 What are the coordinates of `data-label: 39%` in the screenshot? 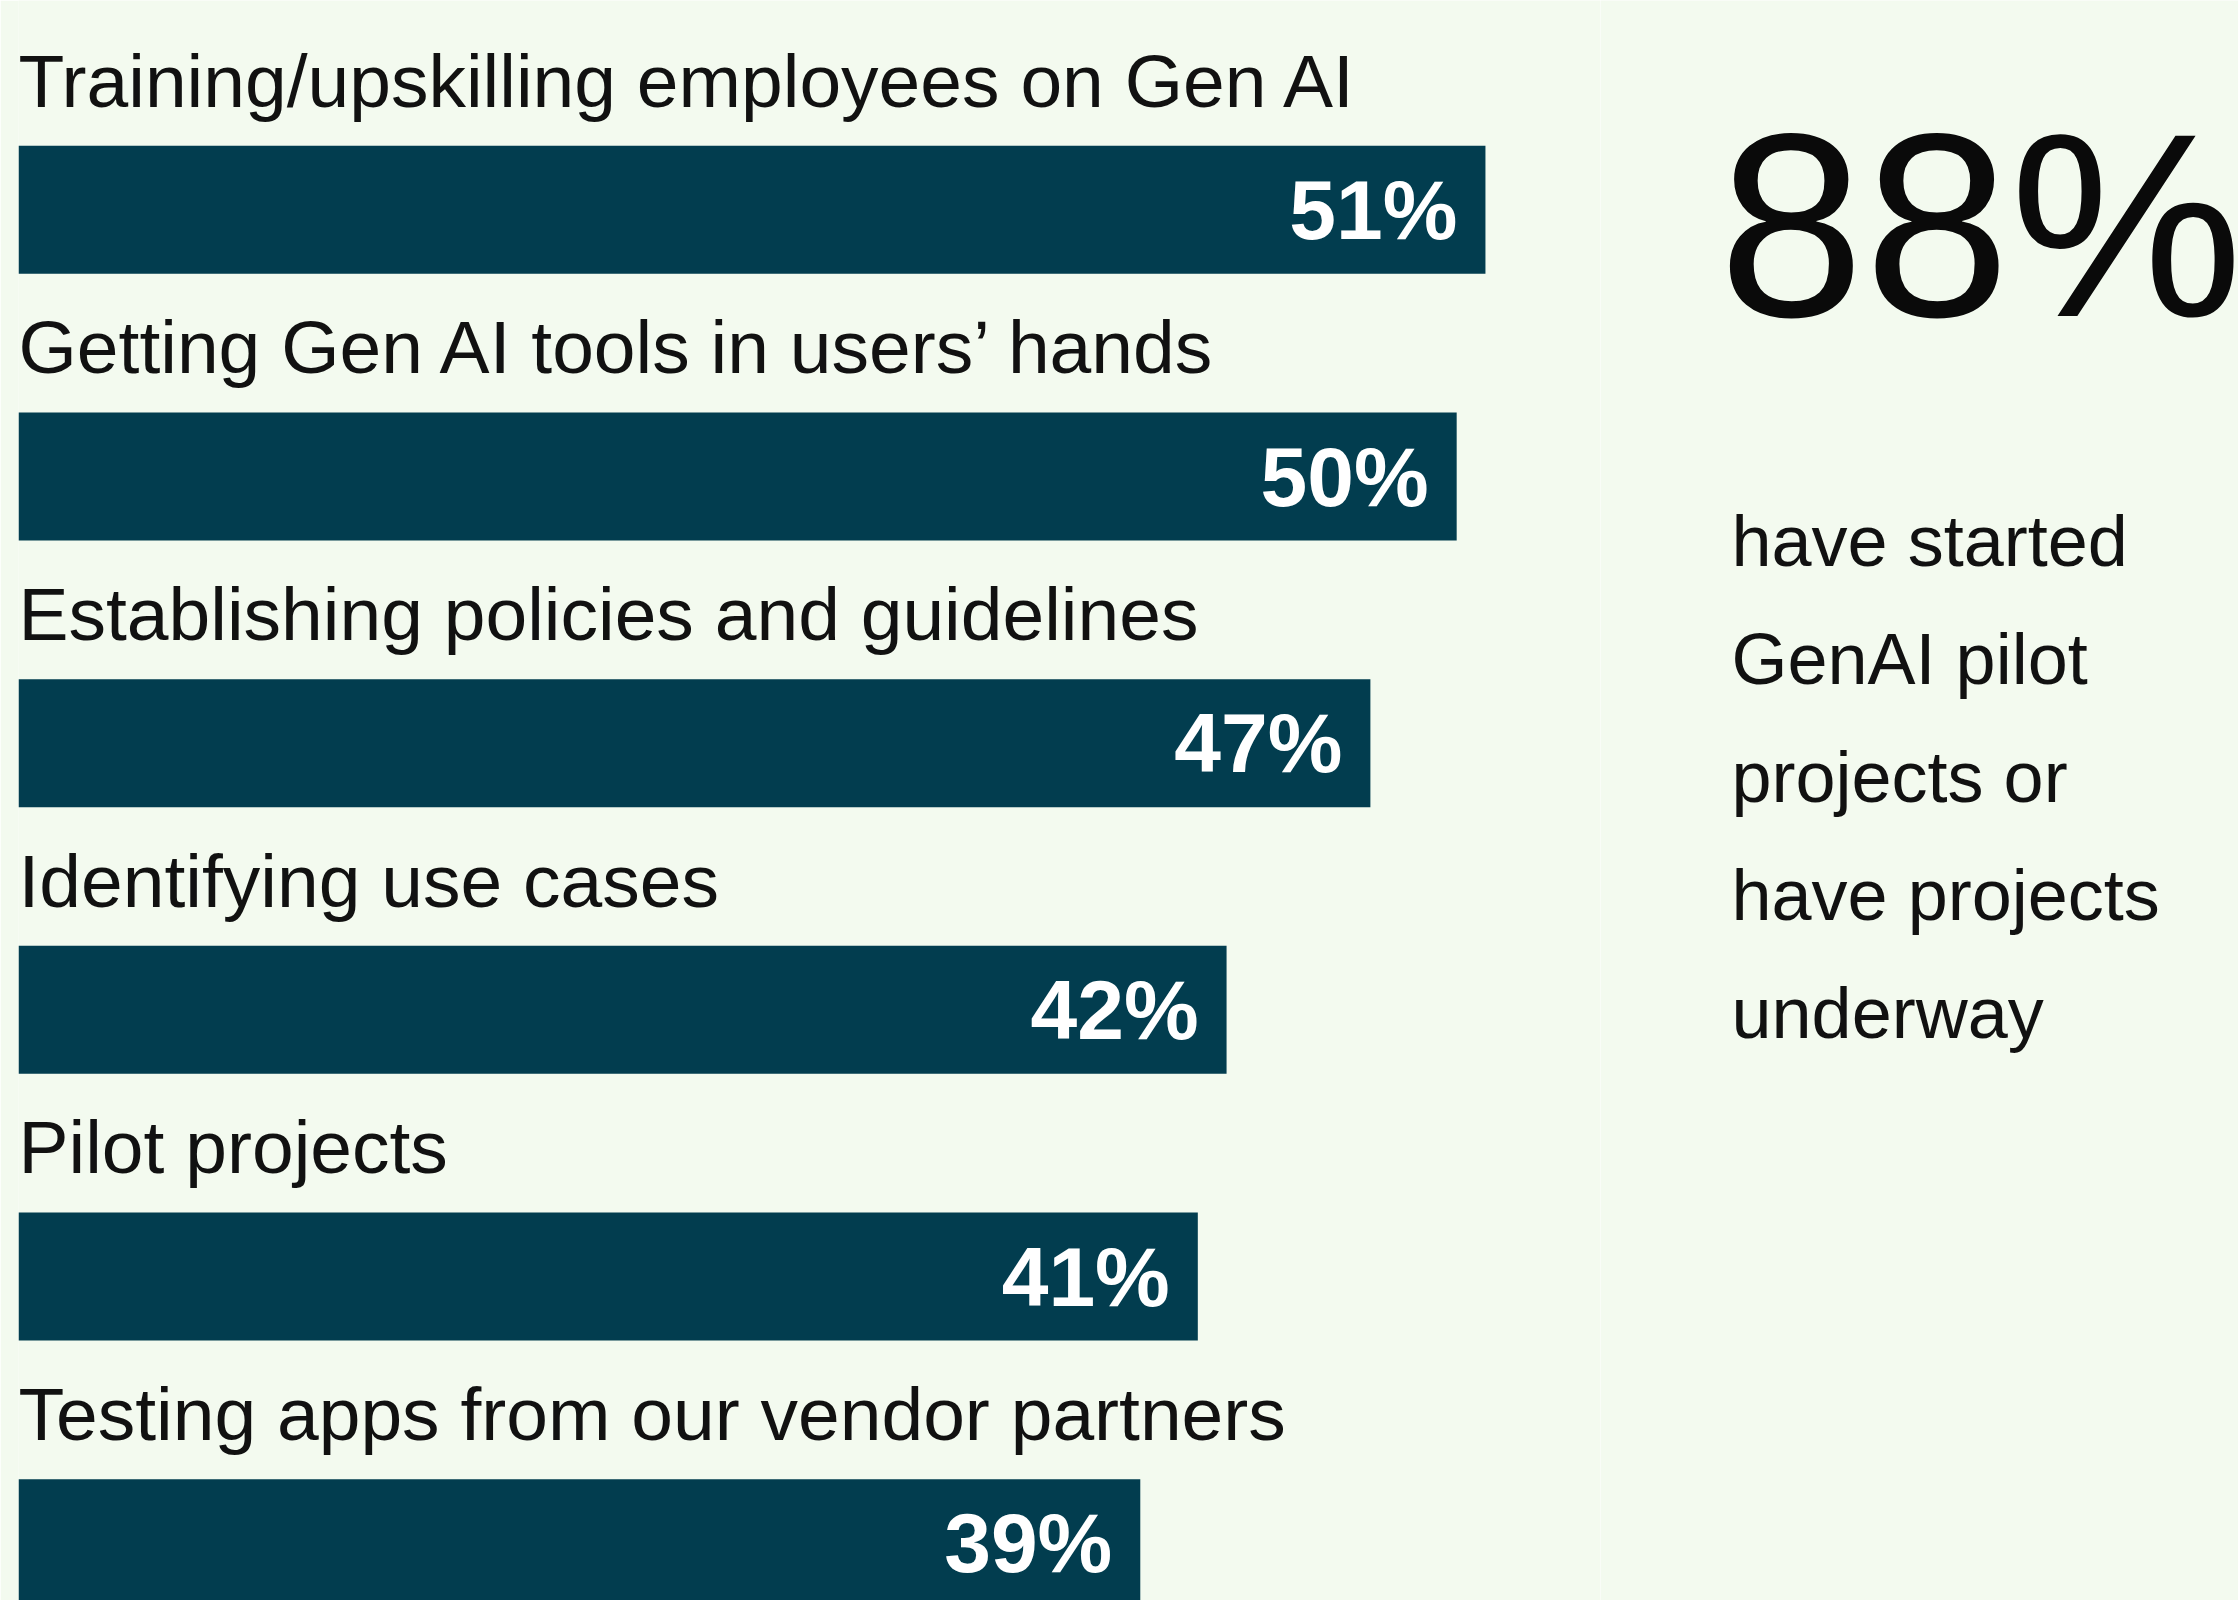 It's located at (1028, 1543).